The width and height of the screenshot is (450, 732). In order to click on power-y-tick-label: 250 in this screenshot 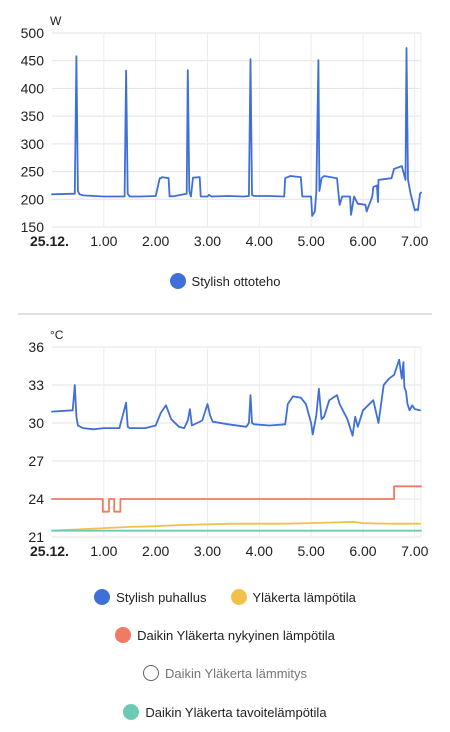, I will do `click(33, 172)`.